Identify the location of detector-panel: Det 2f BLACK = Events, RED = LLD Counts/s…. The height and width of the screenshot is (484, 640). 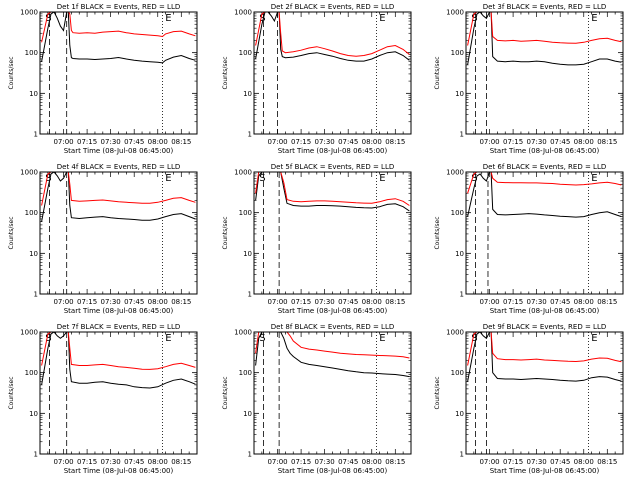
(317, 79).